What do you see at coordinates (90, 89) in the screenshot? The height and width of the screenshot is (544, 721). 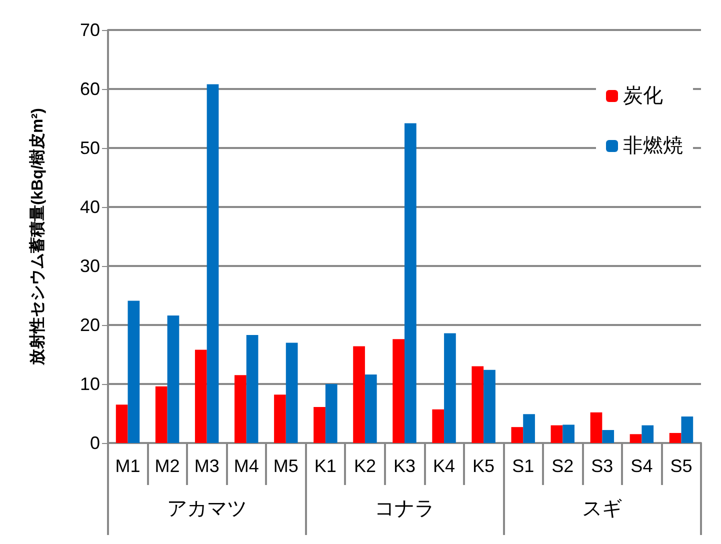 I see `y-tick-label: 60` at bounding box center [90, 89].